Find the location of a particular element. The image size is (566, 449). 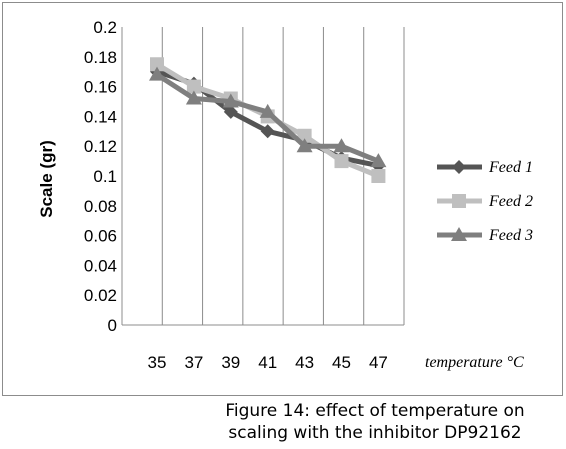

legend-entry: Feed 2 is located at coordinates (485, 201).